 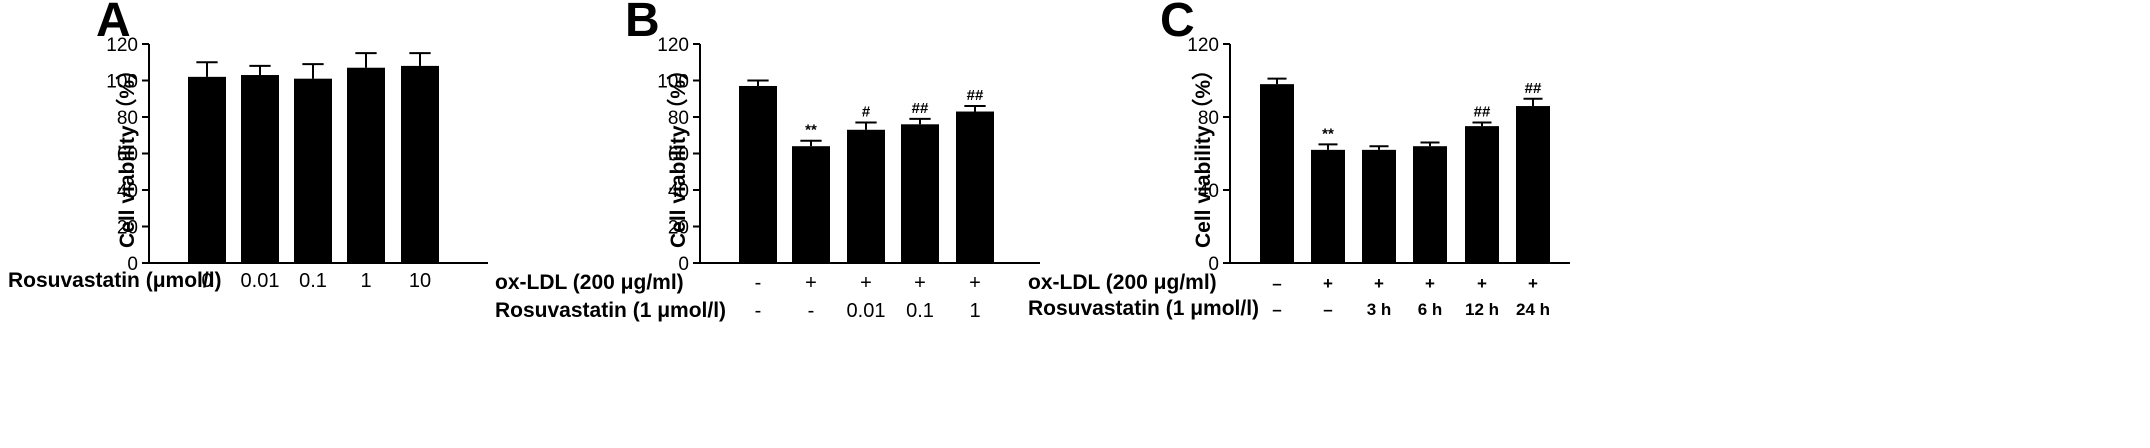 I want to click on condition-value: 10, so click(x=420, y=281).